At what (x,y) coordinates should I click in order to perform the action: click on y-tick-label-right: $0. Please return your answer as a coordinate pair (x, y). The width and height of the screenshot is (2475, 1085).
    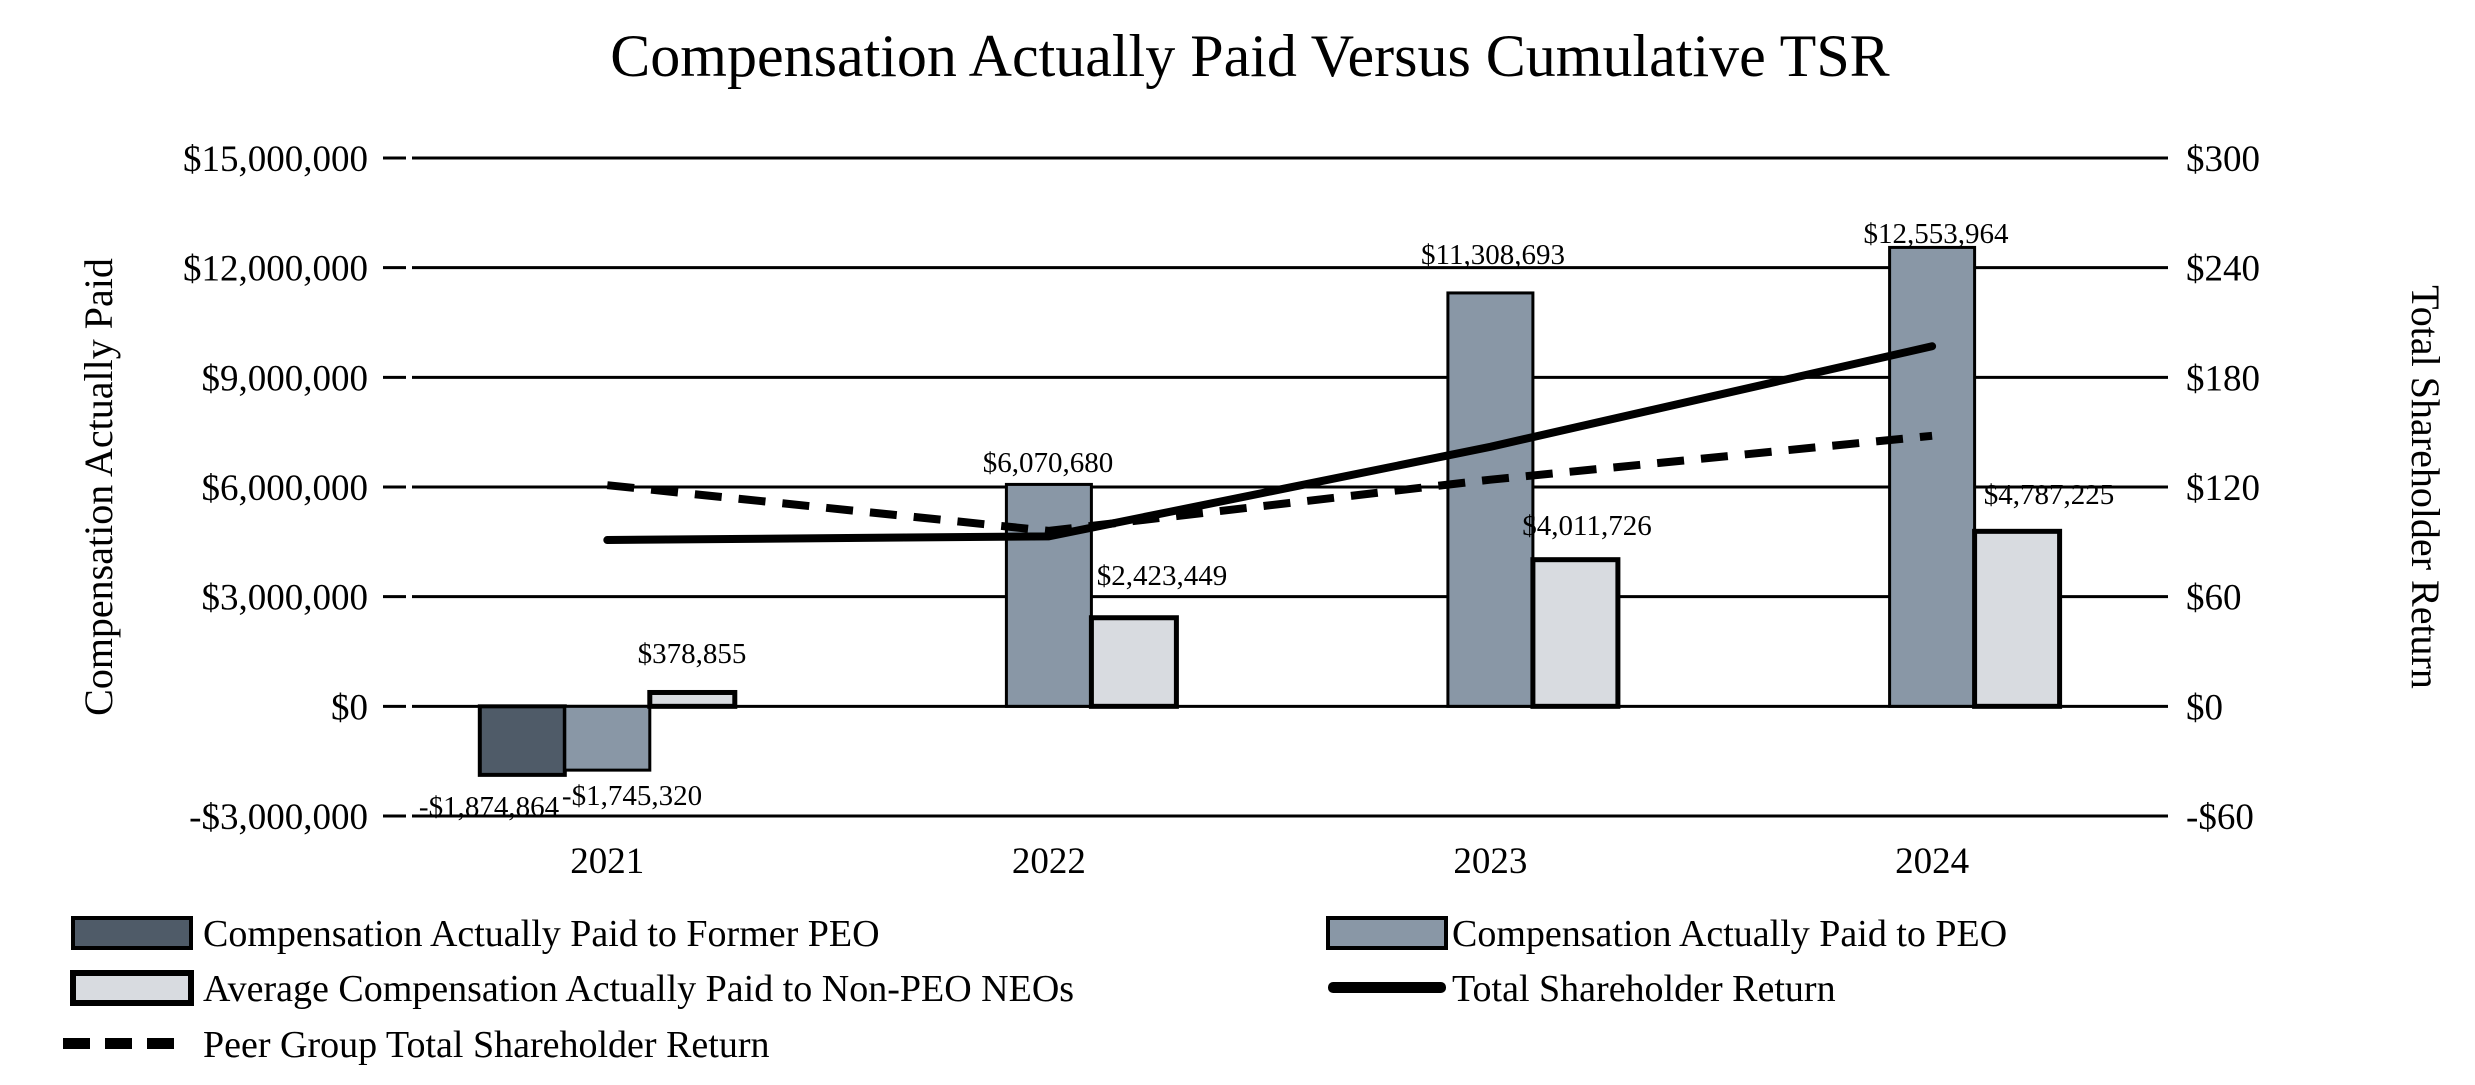
    Looking at the image, I should click on (2204, 707).